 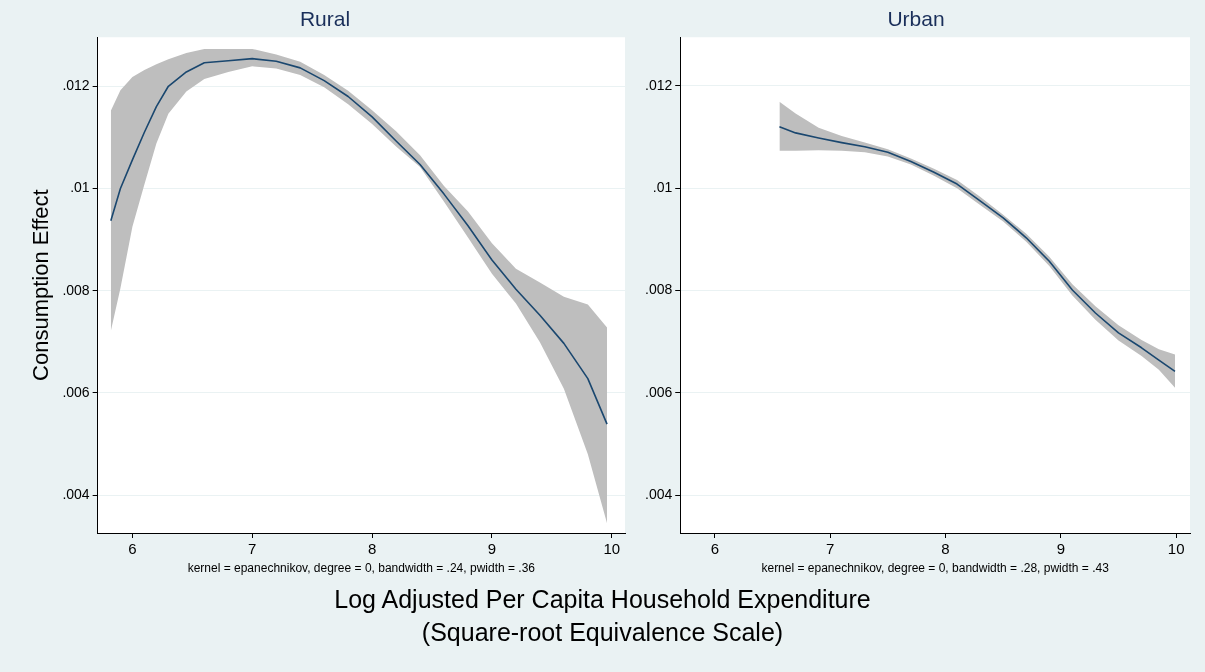 I want to click on x-axis-title: Log Adjusted Per Capita Household Expenditure (Square-root Equivalence Scale), so click(x=602, y=616).